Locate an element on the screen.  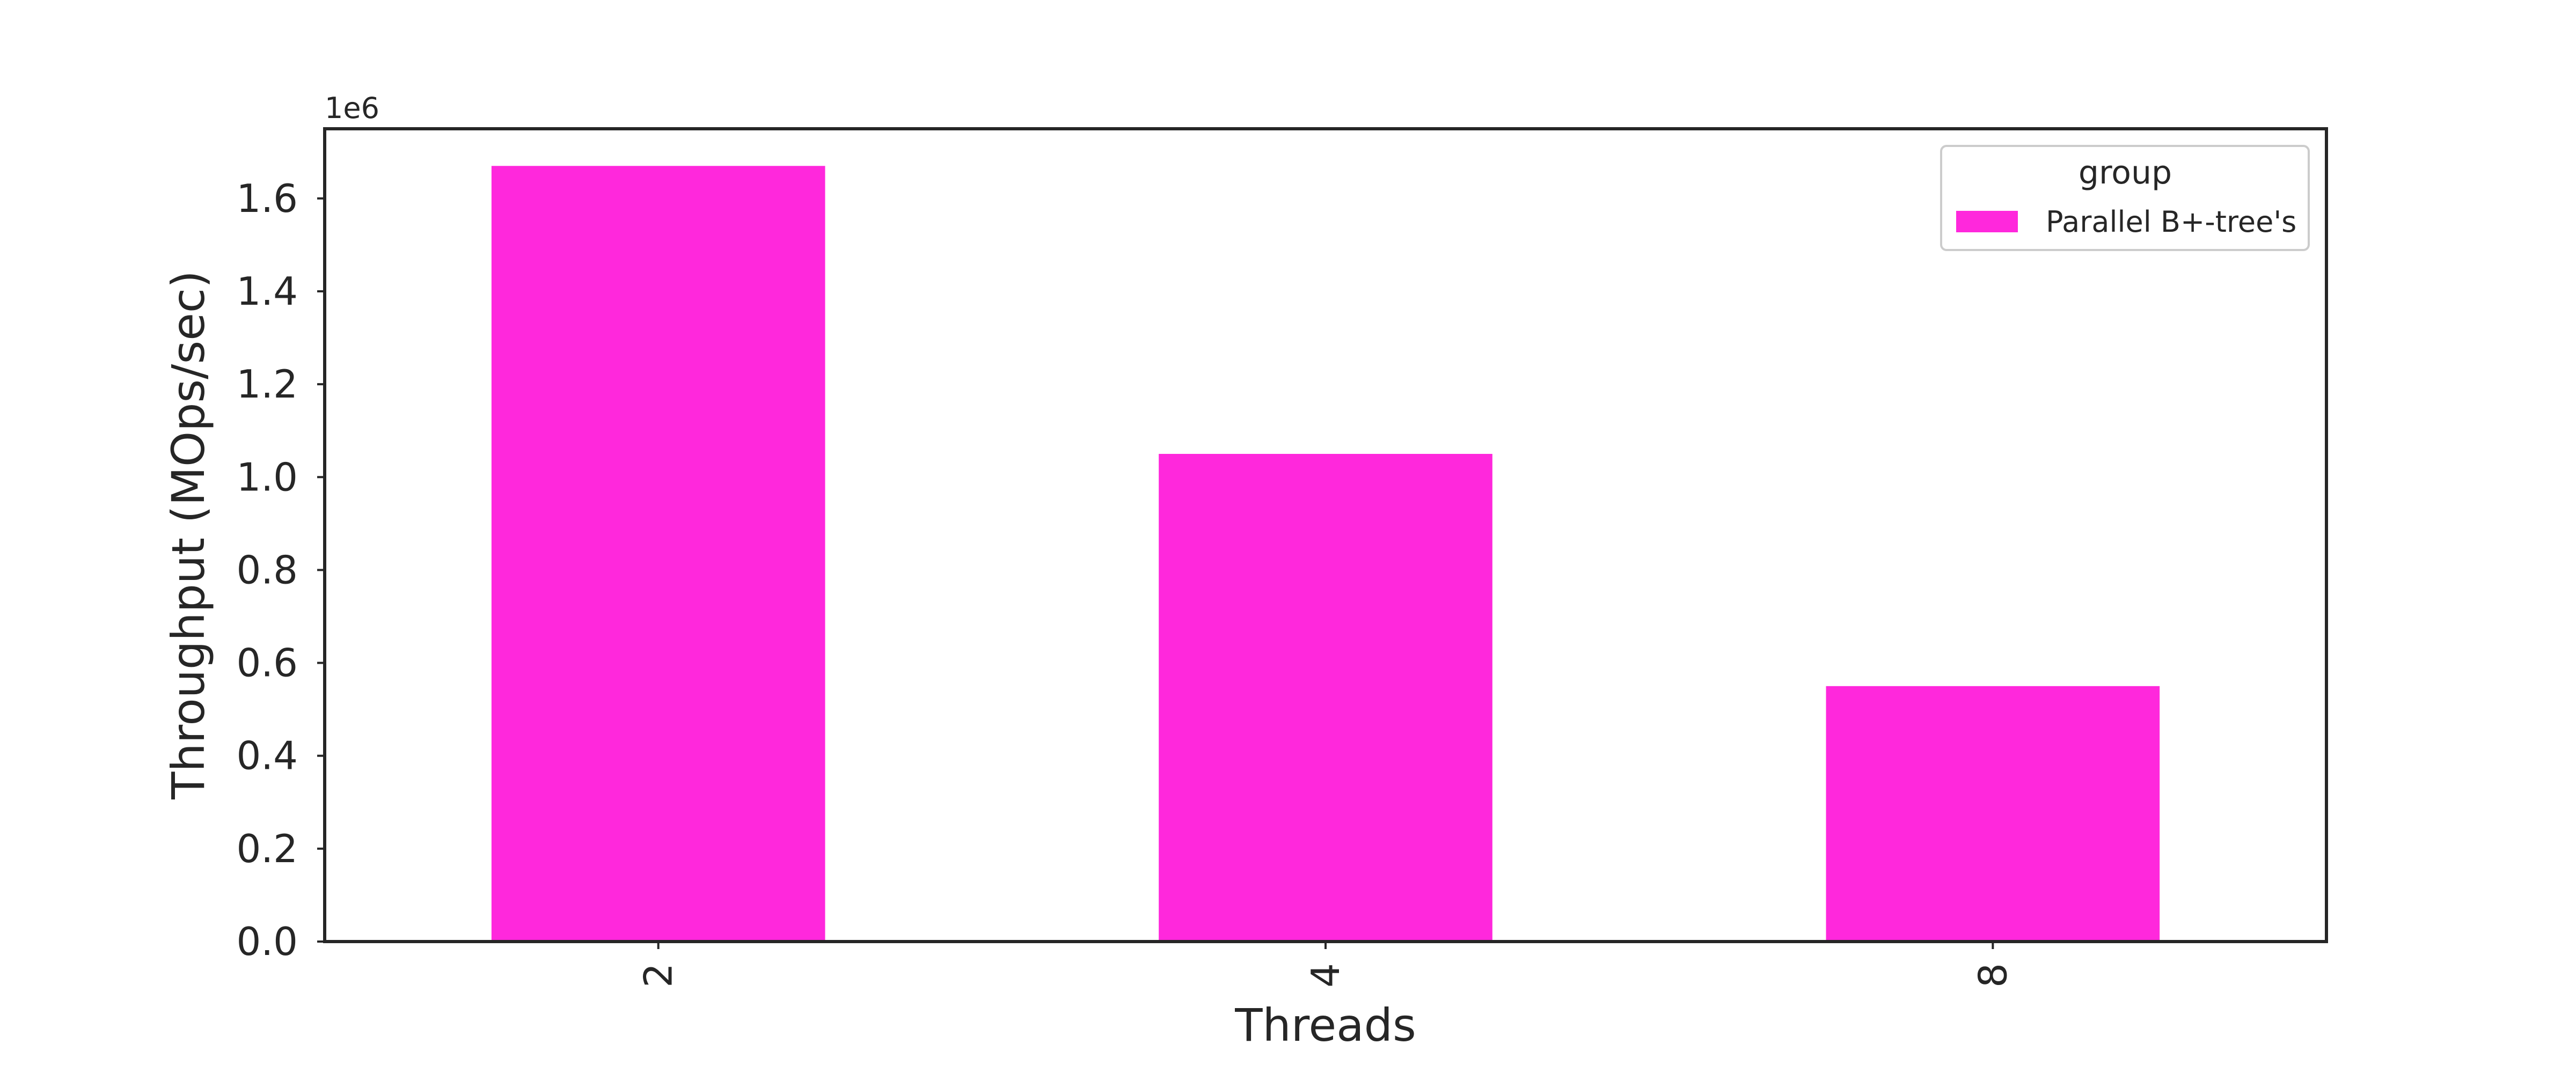
legend-title: group is located at coordinates (2125, 173).